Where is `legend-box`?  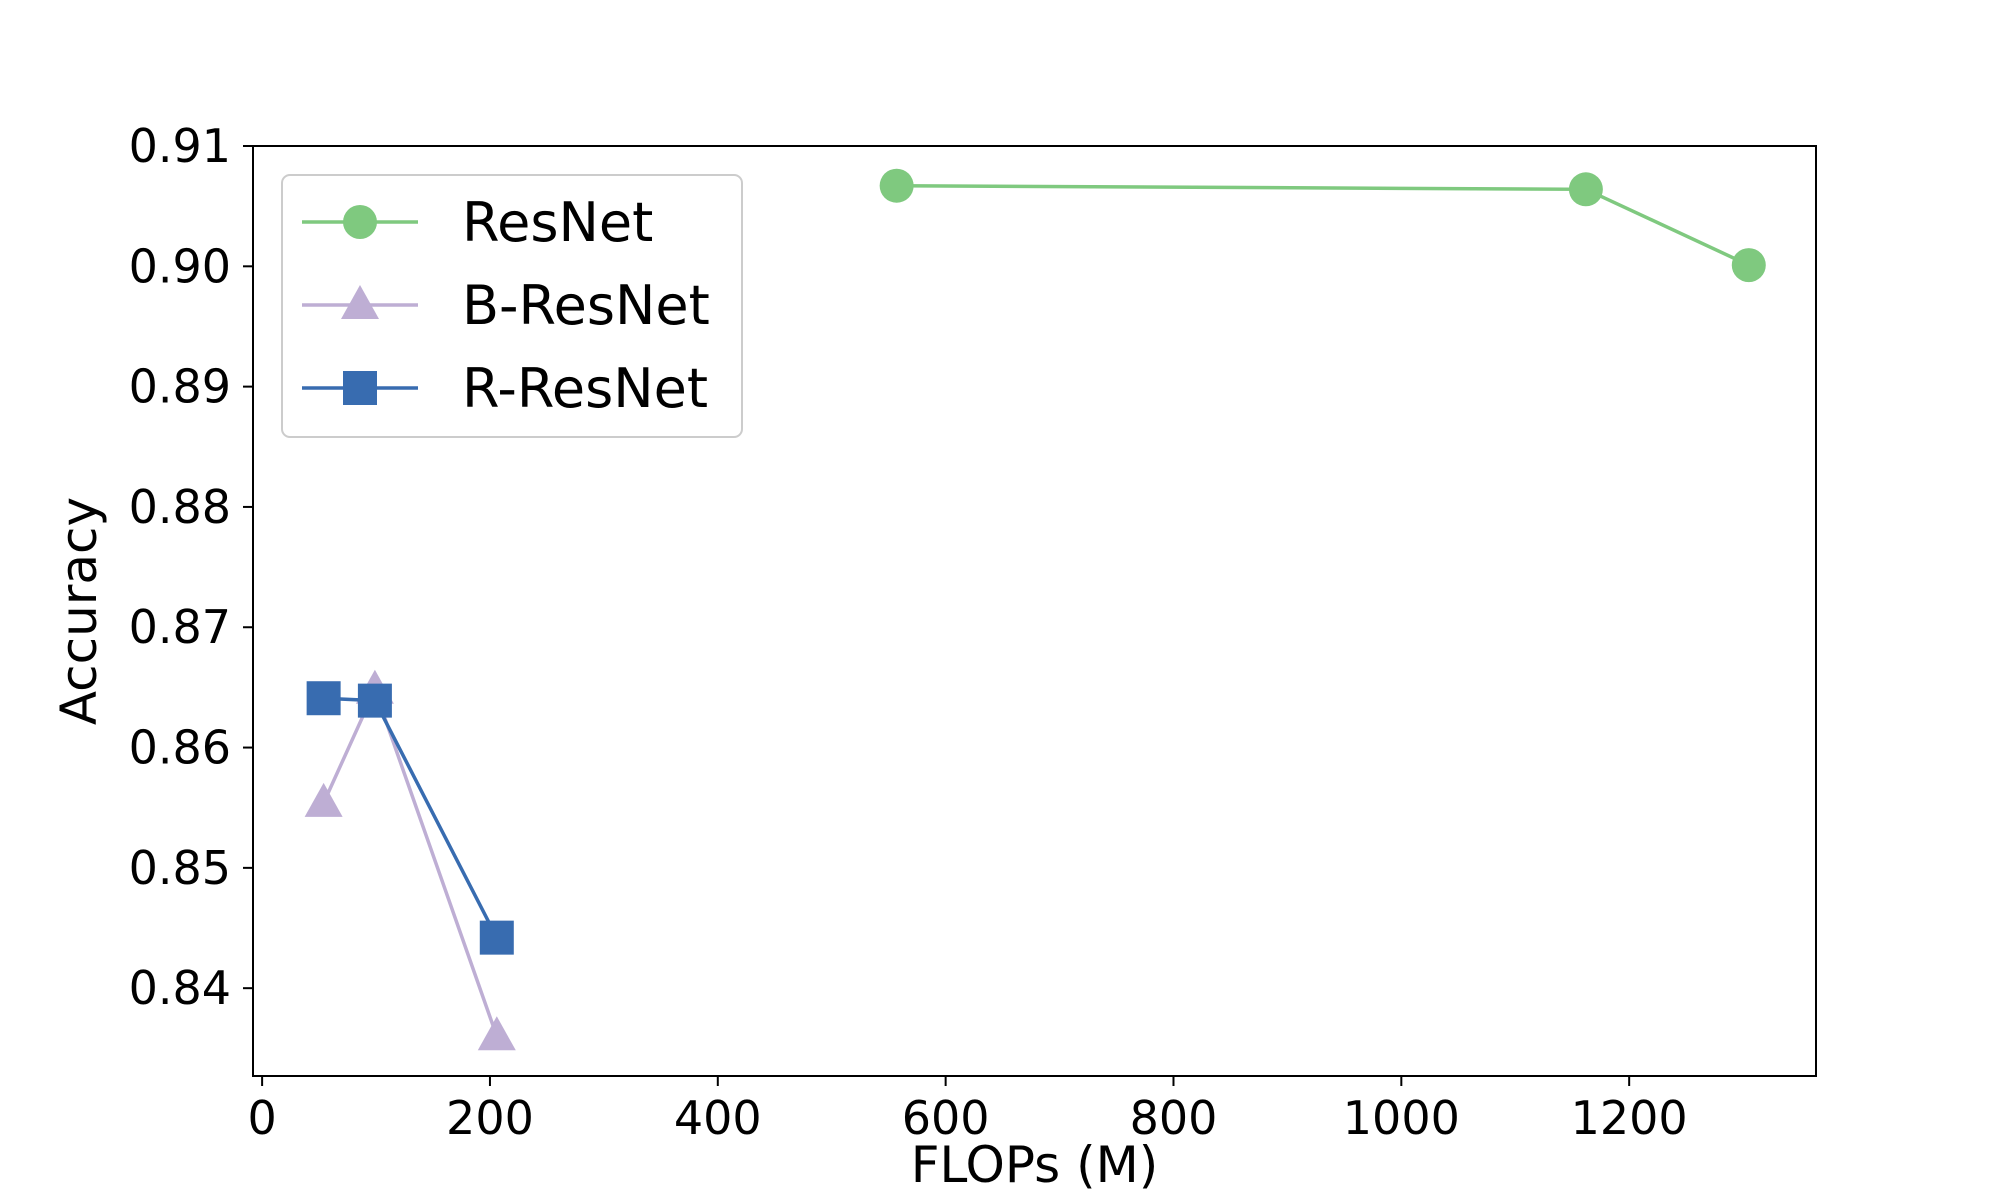 legend-box is located at coordinates (512, 306).